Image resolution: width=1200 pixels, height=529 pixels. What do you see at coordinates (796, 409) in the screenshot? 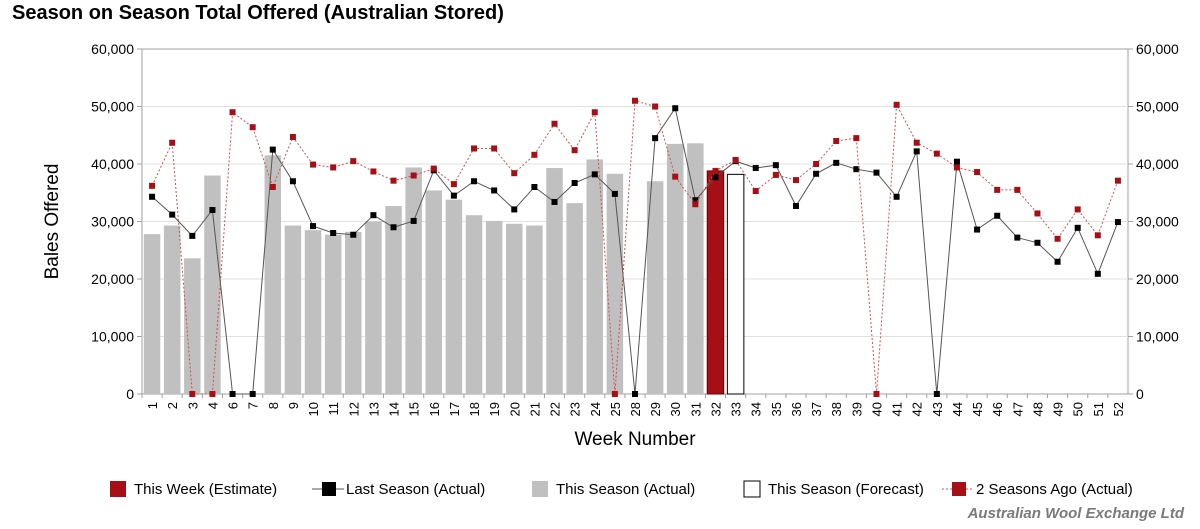
I see `x-tick-label: 36` at bounding box center [796, 409].